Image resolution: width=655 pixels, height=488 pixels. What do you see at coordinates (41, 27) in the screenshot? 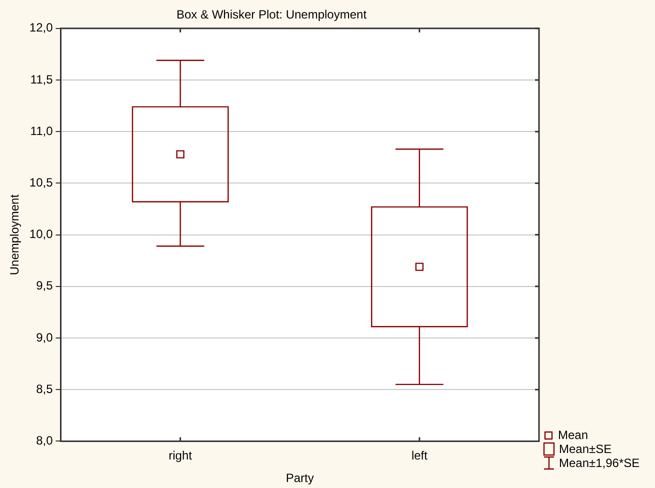
I see `y-tick-label: 12,0` at bounding box center [41, 27].